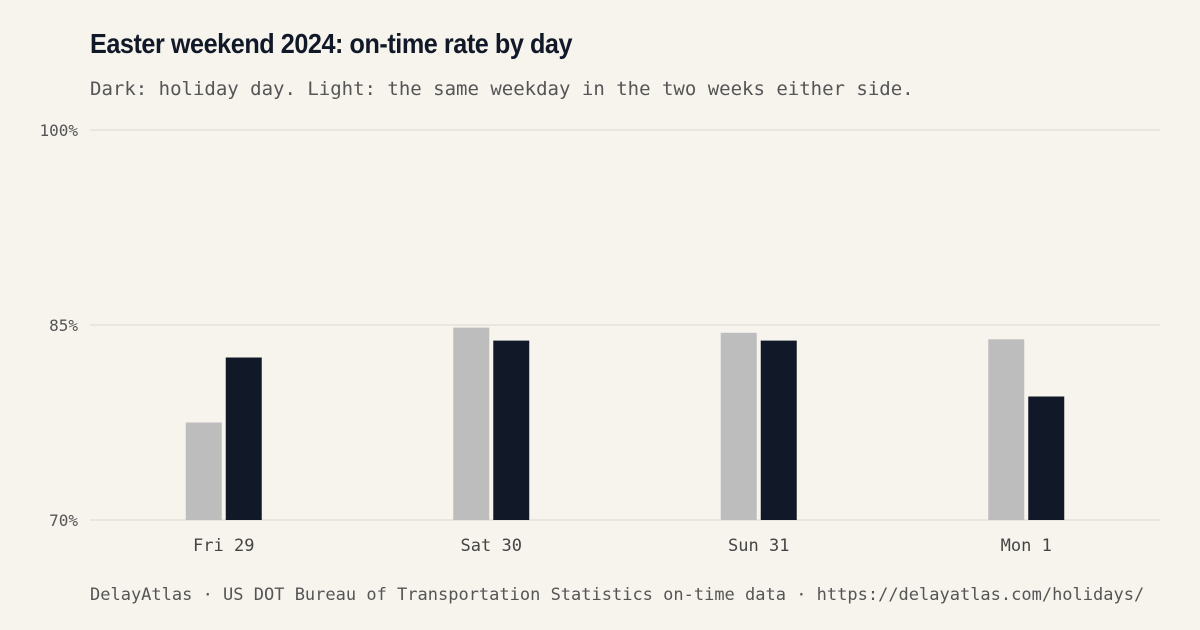  I want to click on y-tick-label: 85%, so click(63, 325).